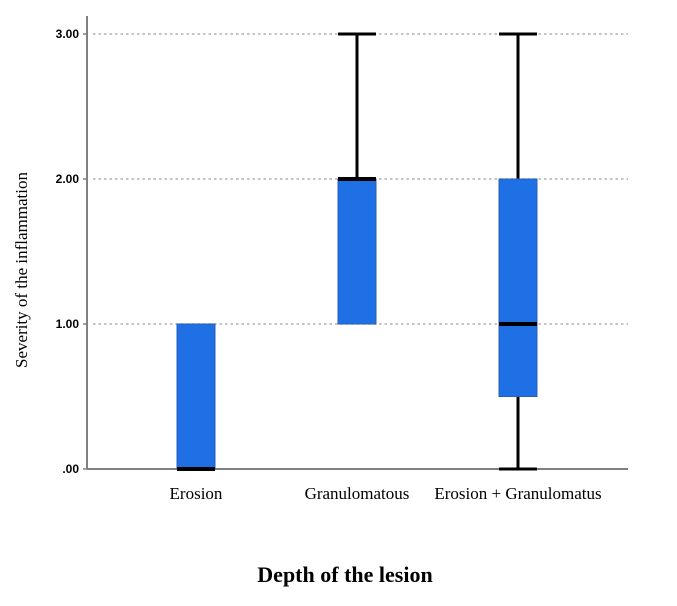 The height and width of the screenshot is (606, 677). What do you see at coordinates (21, 270) in the screenshot?
I see `y-axis-title: Severity of the inflammation` at bounding box center [21, 270].